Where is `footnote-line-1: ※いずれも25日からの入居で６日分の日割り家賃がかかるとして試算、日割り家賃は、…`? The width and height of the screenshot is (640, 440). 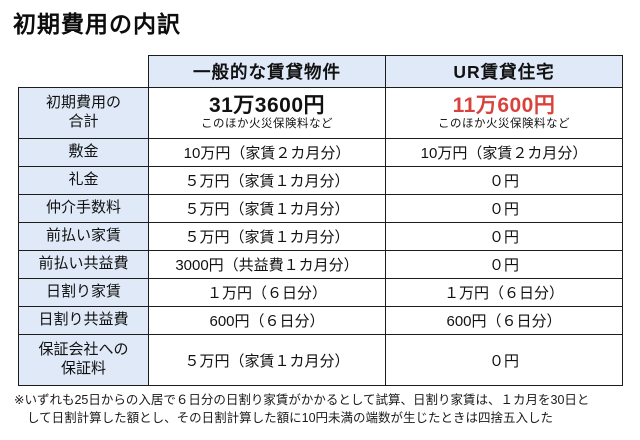 footnote-line-1: ※いずれも25日からの入居で６日分の日割り家賃がかかるとして試算、日割り家賃は、… is located at coordinates (302, 400).